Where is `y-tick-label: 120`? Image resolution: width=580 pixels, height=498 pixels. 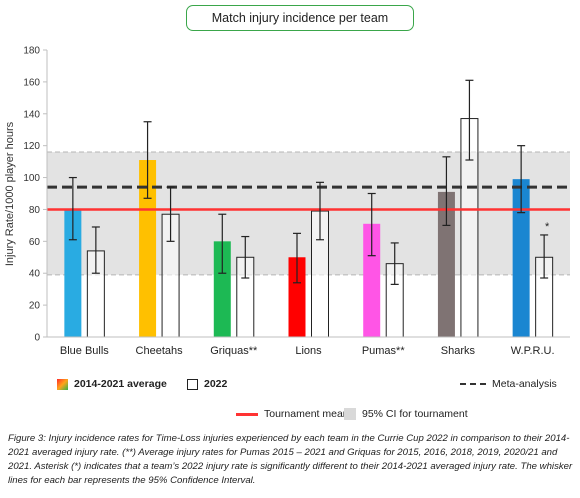 y-tick-label: 120 is located at coordinates (31, 146).